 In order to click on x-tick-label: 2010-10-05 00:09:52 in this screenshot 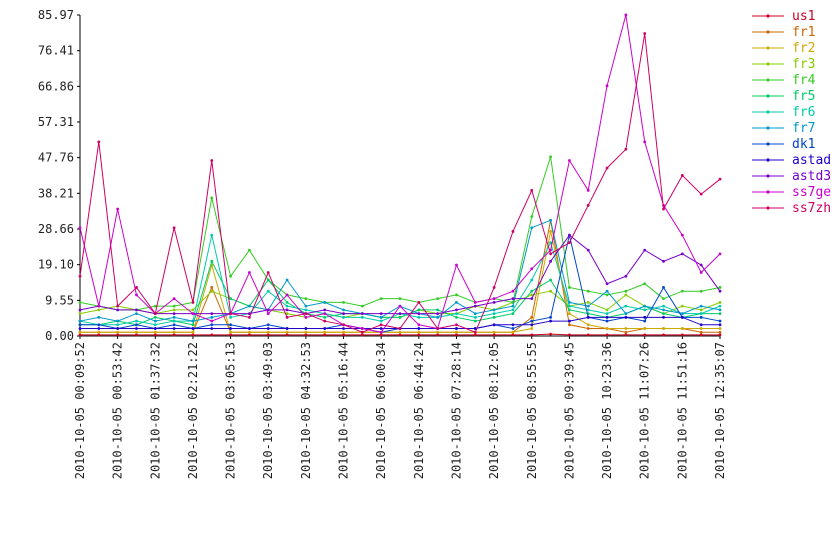, I will do `click(80, 410)`.